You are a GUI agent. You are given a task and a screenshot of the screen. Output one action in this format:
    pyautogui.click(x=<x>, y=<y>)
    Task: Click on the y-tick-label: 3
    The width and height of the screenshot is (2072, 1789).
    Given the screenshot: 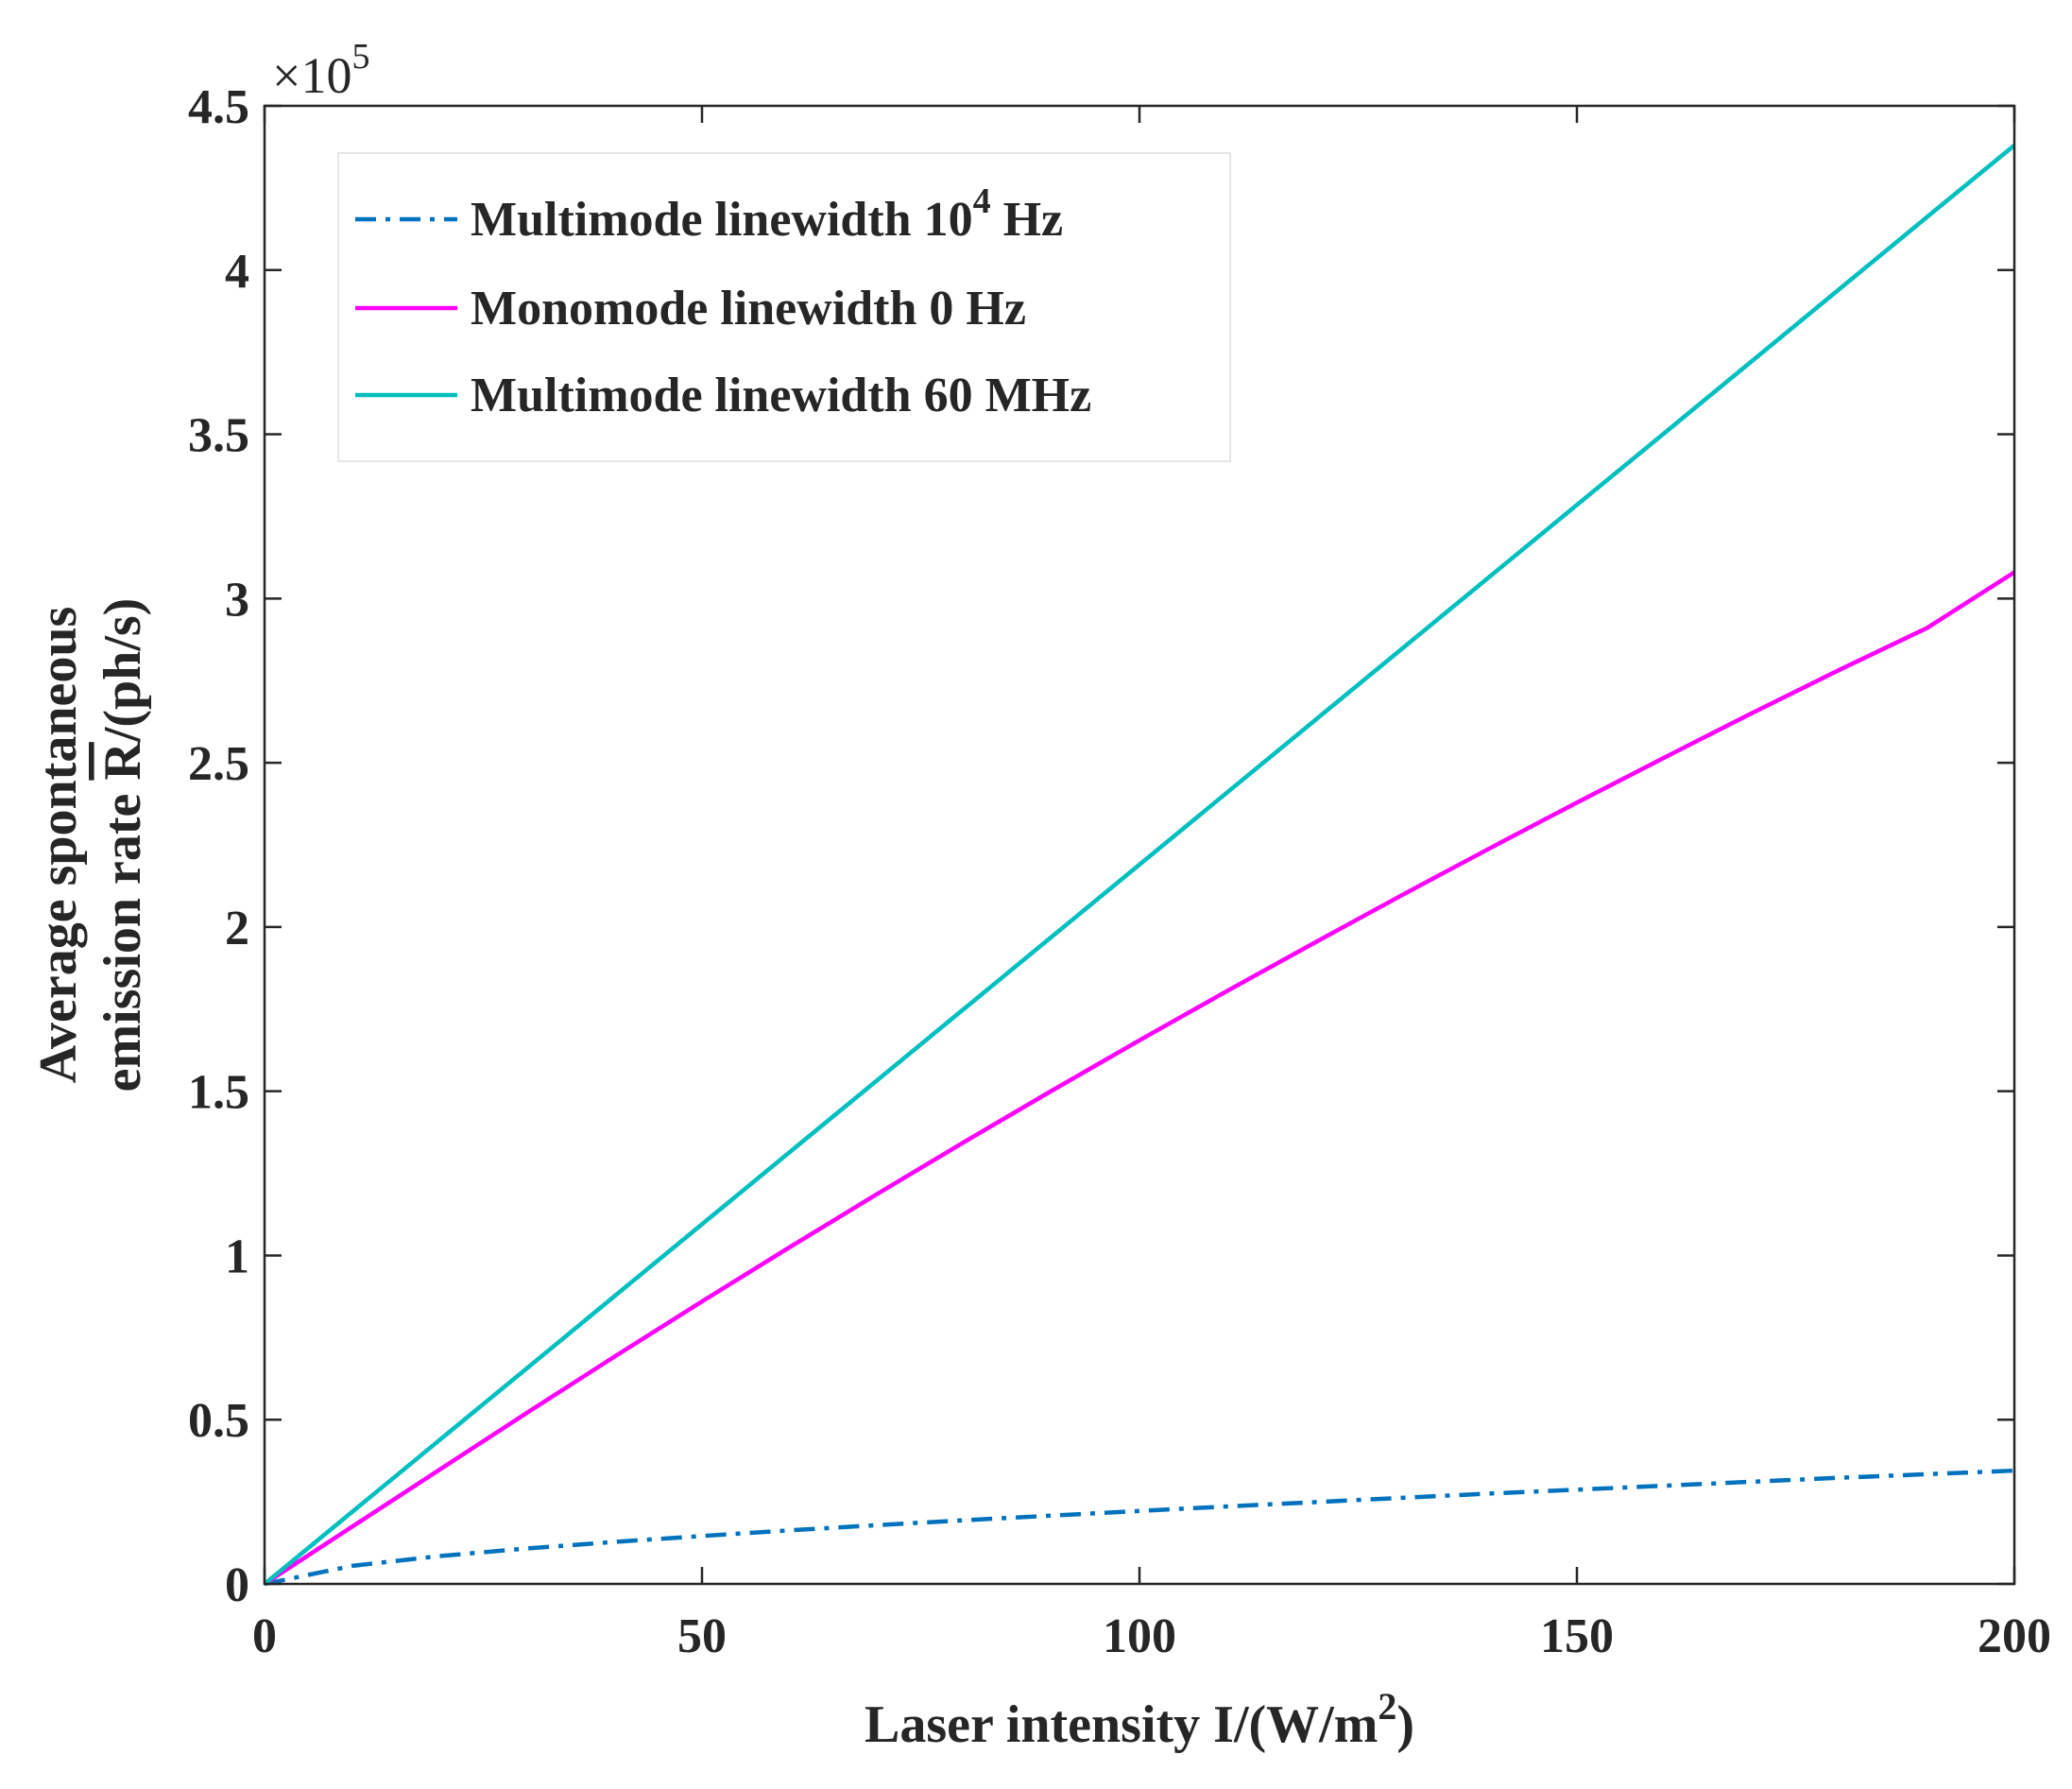 What is the action you would take?
    pyautogui.click(x=237, y=600)
    